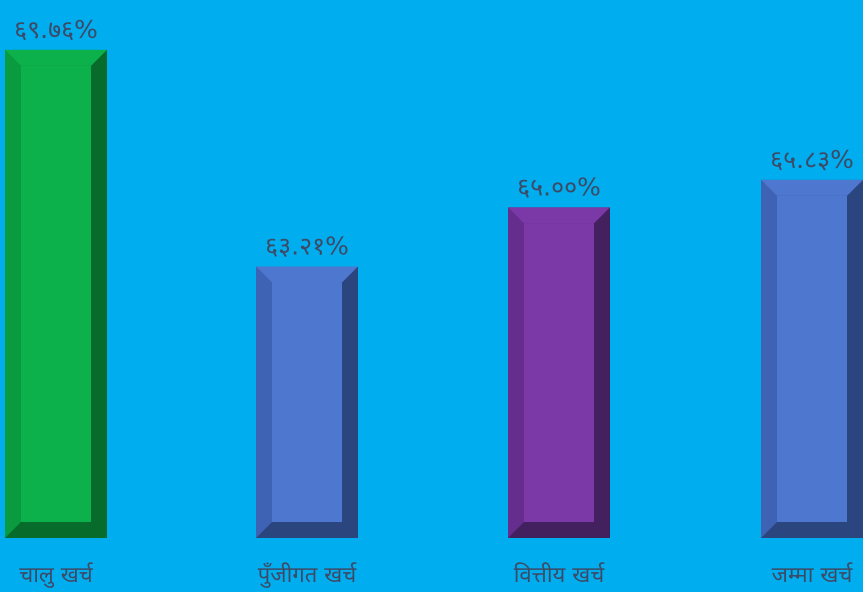  What do you see at coordinates (769, 358) in the screenshot?
I see `bar-3-left-bevel` at bounding box center [769, 358].